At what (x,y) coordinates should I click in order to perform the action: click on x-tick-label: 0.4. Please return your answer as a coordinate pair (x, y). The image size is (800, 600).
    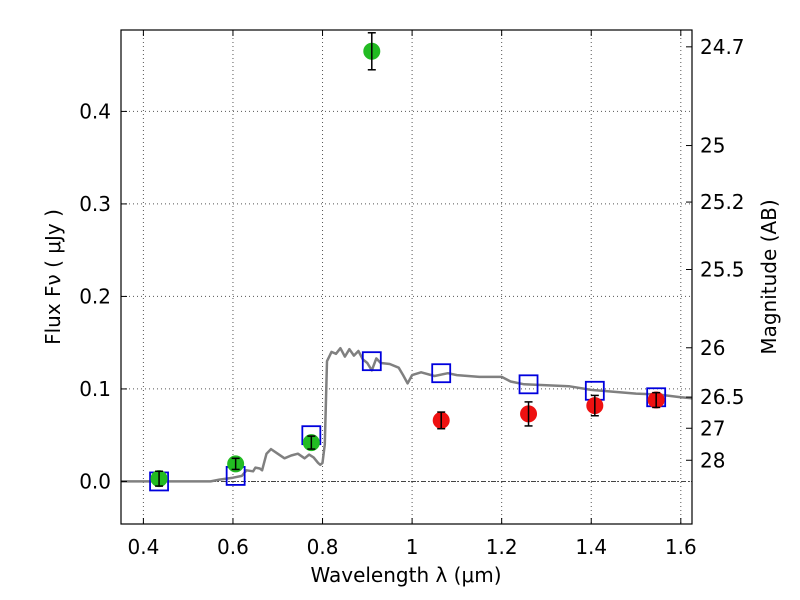
    Looking at the image, I should click on (143, 547).